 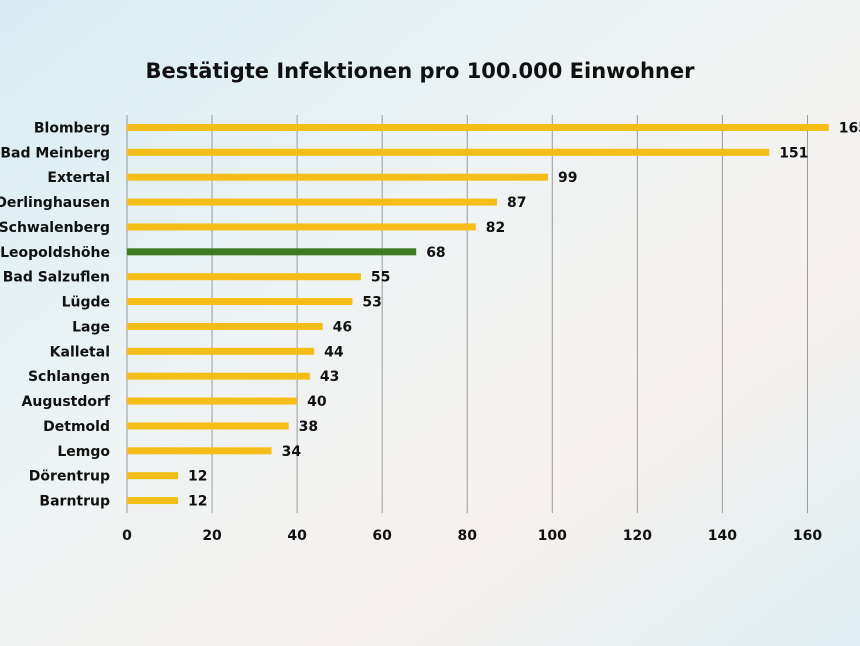 What do you see at coordinates (495, 228) in the screenshot?
I see `value-label: 82` at bounding box center [495, 228].